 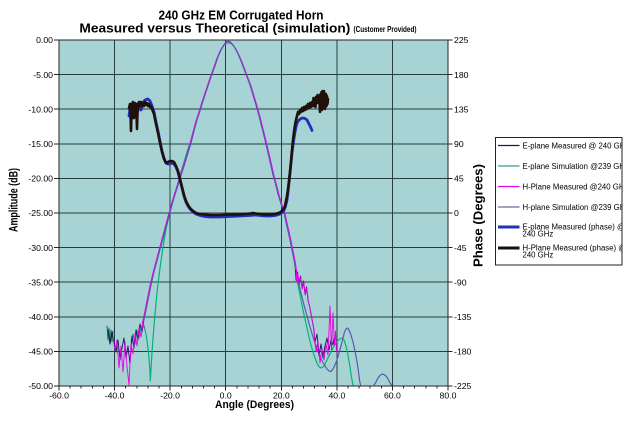 I want to click on svg-text: H-Plane Measured (phase) @, so click(x=575, y=248).